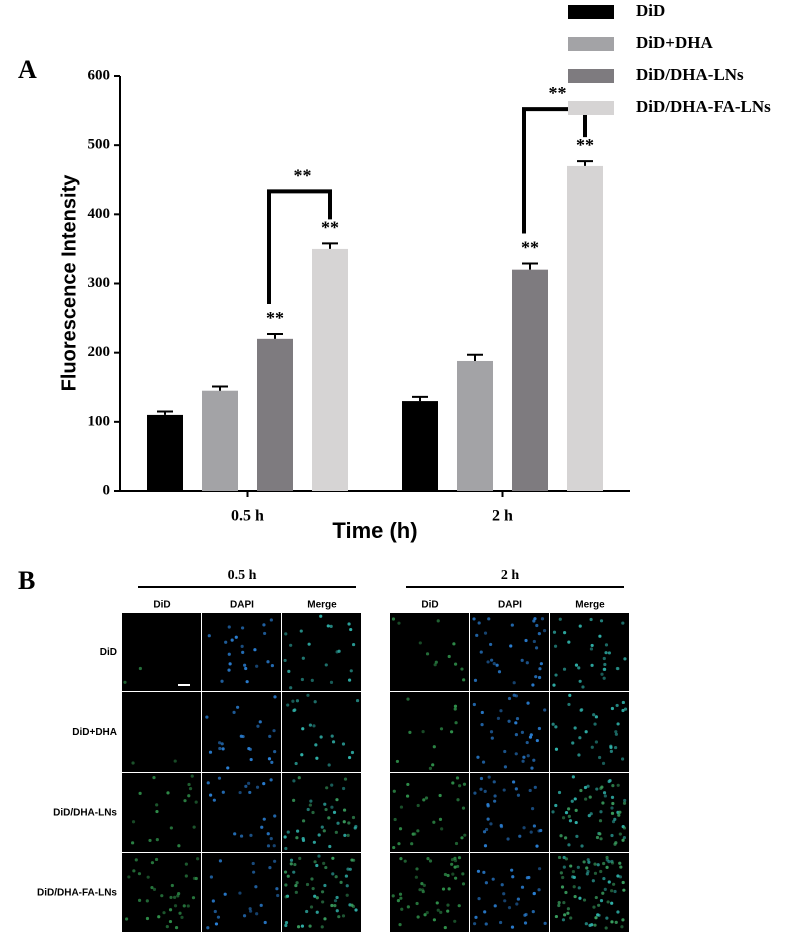 The height and width of the screenshot is (939, 800). I want to click on legend-swatch, so click(591, 76).